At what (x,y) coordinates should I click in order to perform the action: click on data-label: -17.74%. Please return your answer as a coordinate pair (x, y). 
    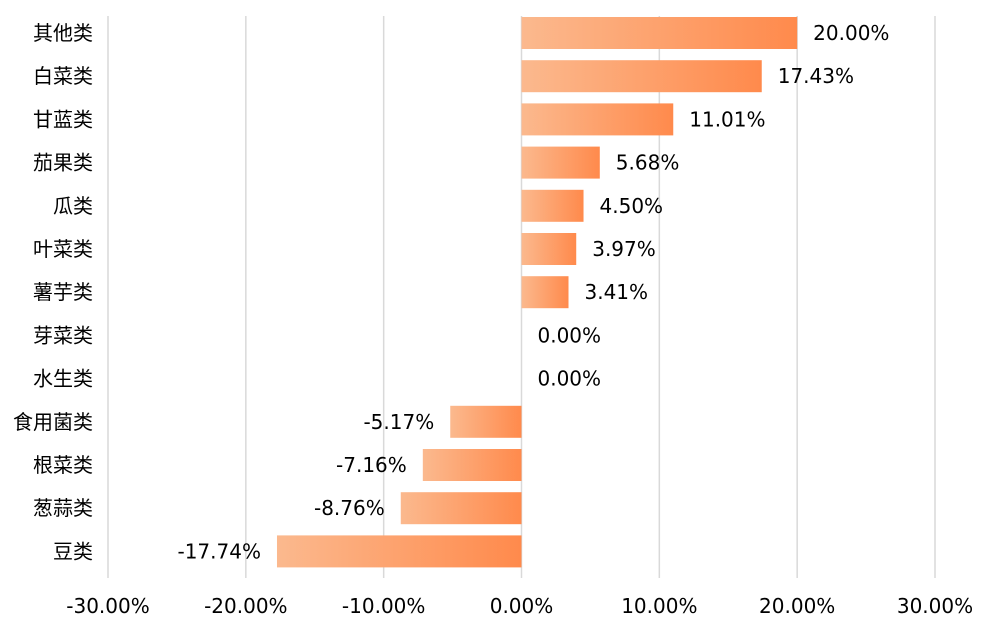
    Looking at the image, I should click on (218, 551).